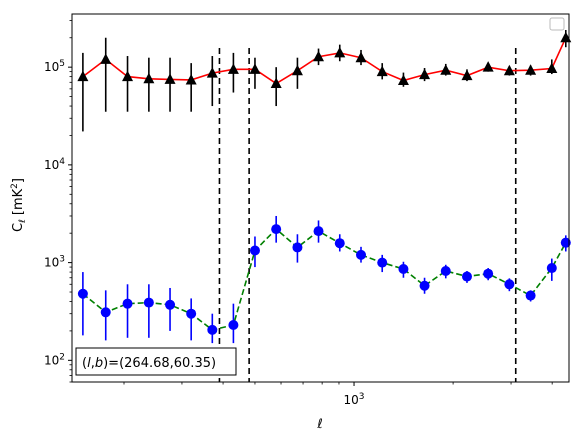 The width and height of the screenshot is (580, 445). Describe the element at coordinates (58, 201) in the screenshot. I see `y-axis: 102 103 104 105` at that location.